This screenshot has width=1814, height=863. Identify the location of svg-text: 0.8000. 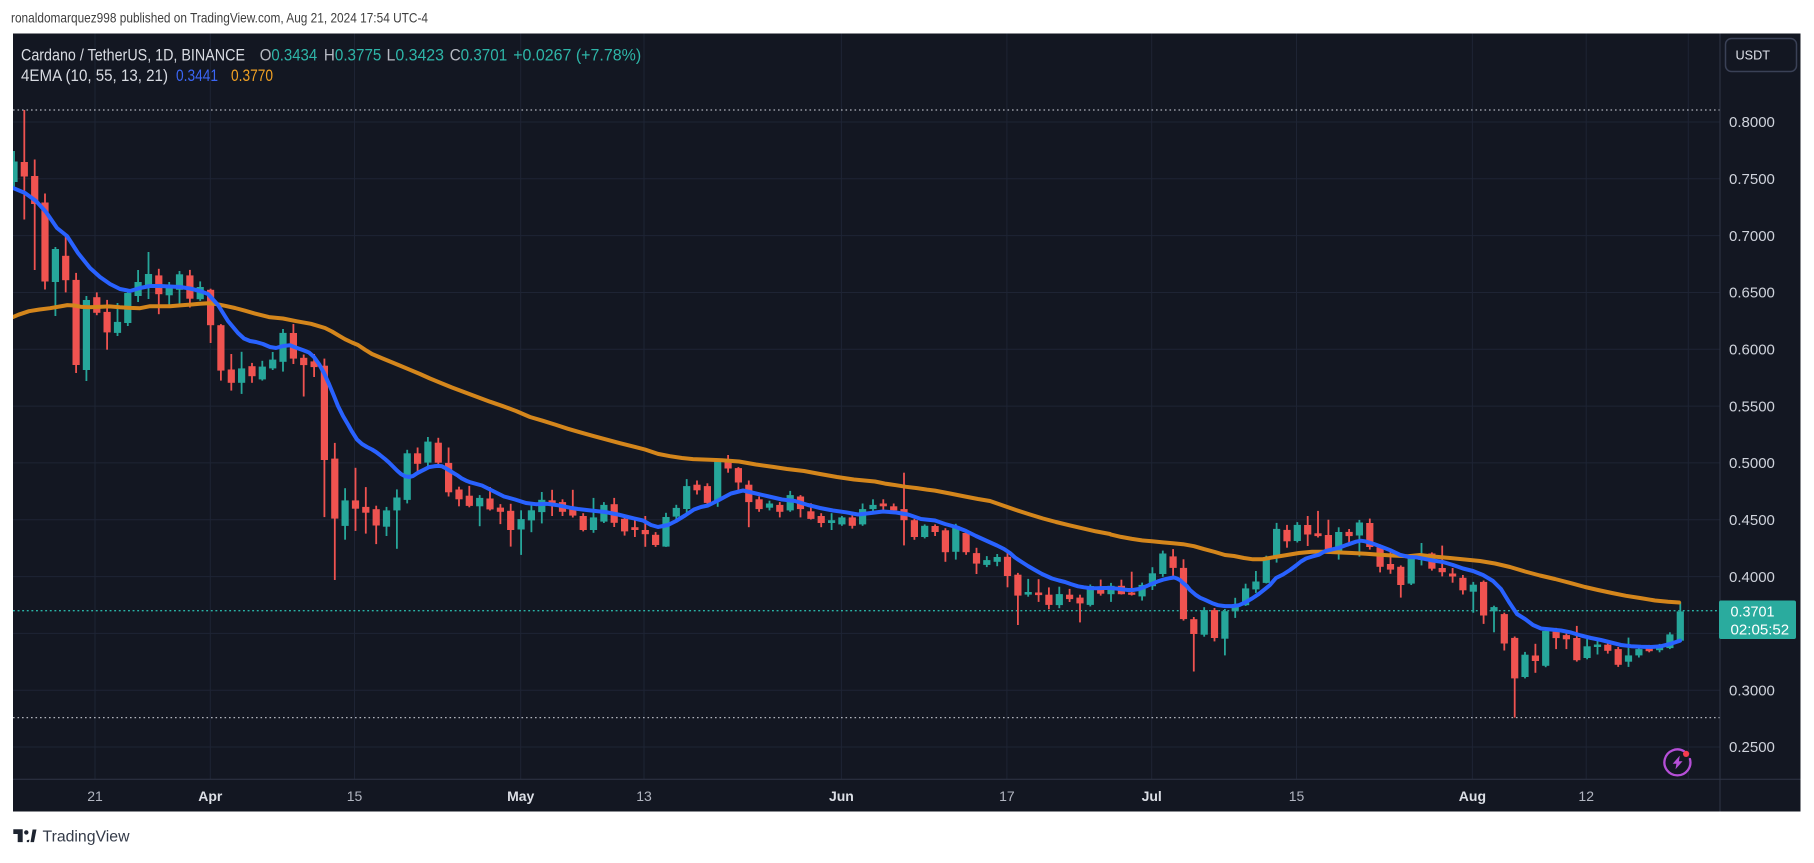
(1752, 122).